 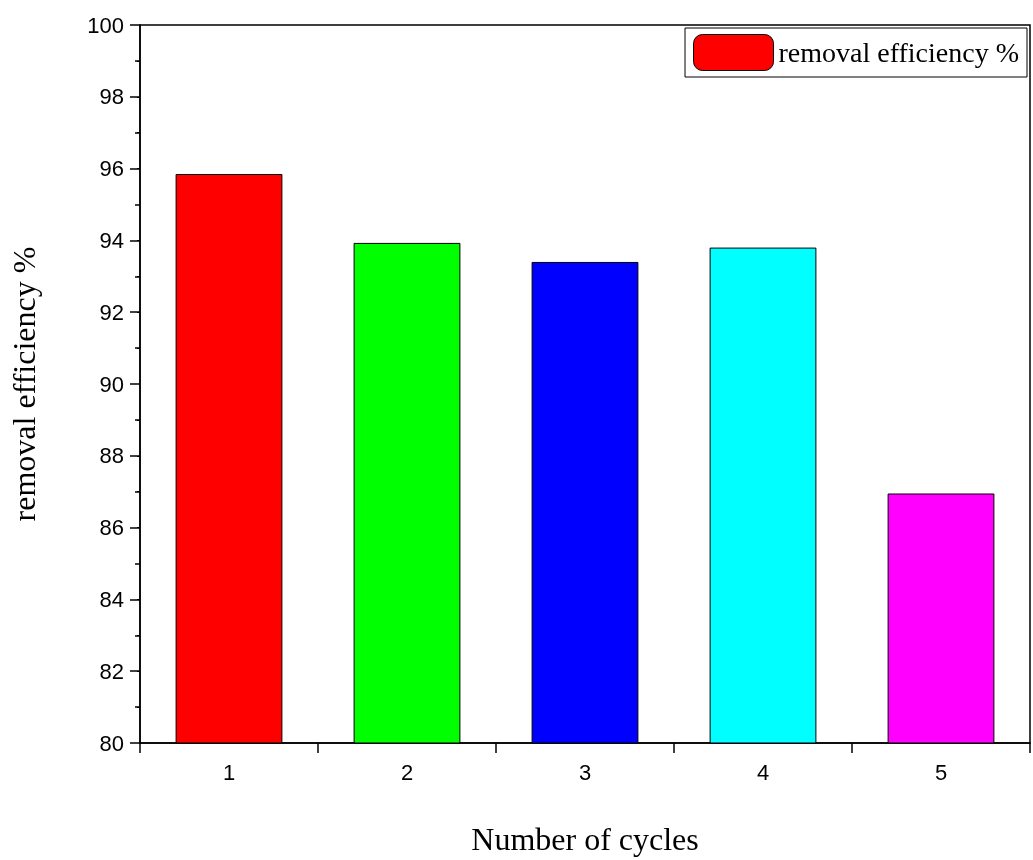 What do you see at coordinates (111, 312) in the screenshot?
I see `y-tick-label: 92` at bounding box center [111, 312].